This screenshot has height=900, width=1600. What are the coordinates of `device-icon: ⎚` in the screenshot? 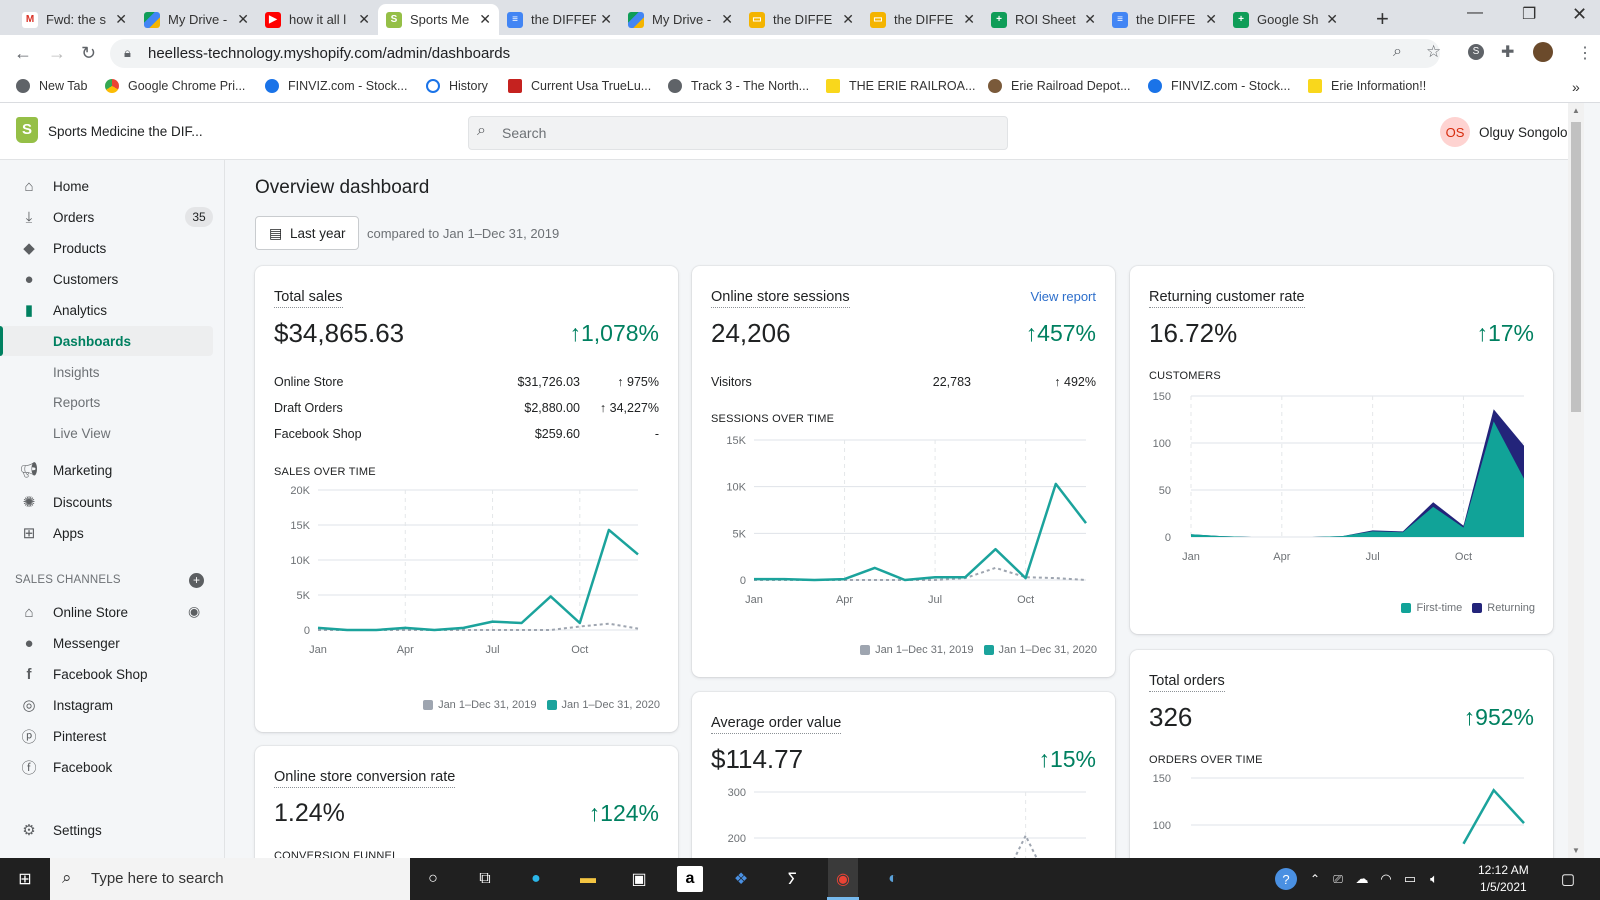 It's located at (1338, 878).